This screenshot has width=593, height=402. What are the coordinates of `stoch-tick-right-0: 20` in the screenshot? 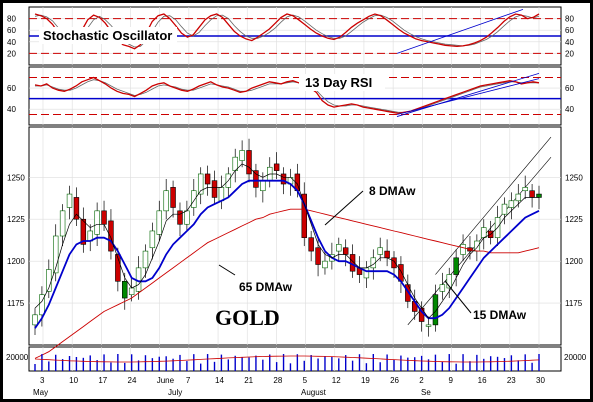 It's located at (569, 53).